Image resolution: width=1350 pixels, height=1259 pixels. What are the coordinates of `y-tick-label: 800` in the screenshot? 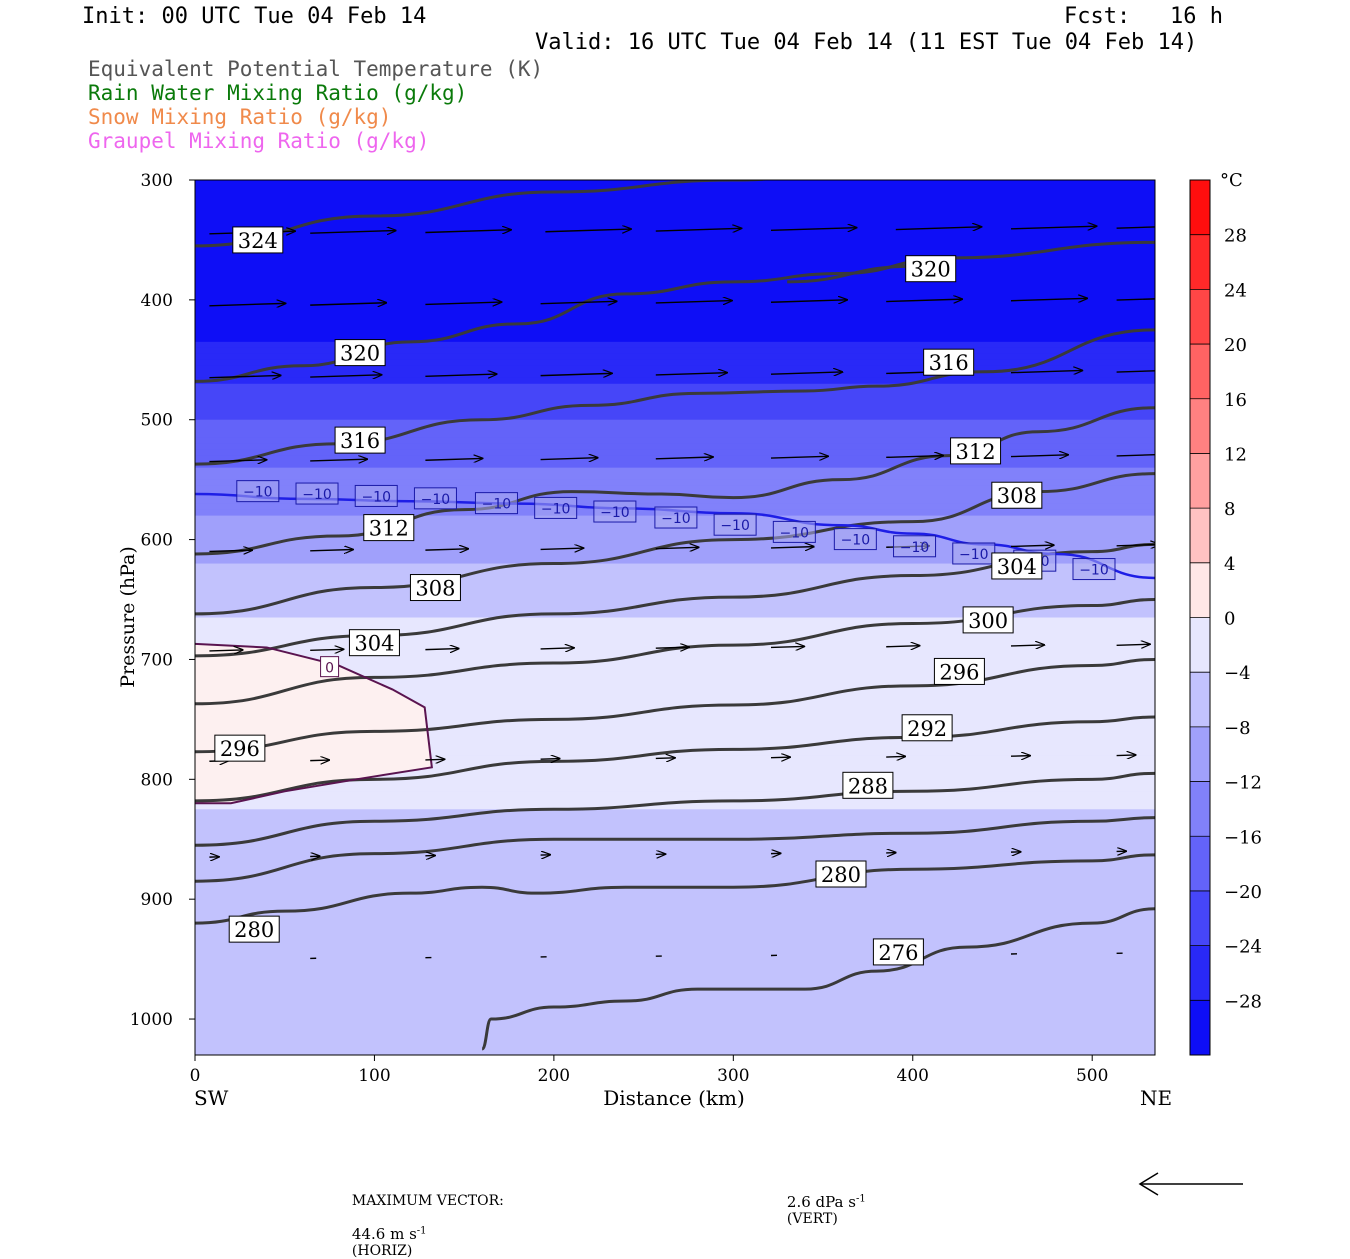 It's located at (157, 780).